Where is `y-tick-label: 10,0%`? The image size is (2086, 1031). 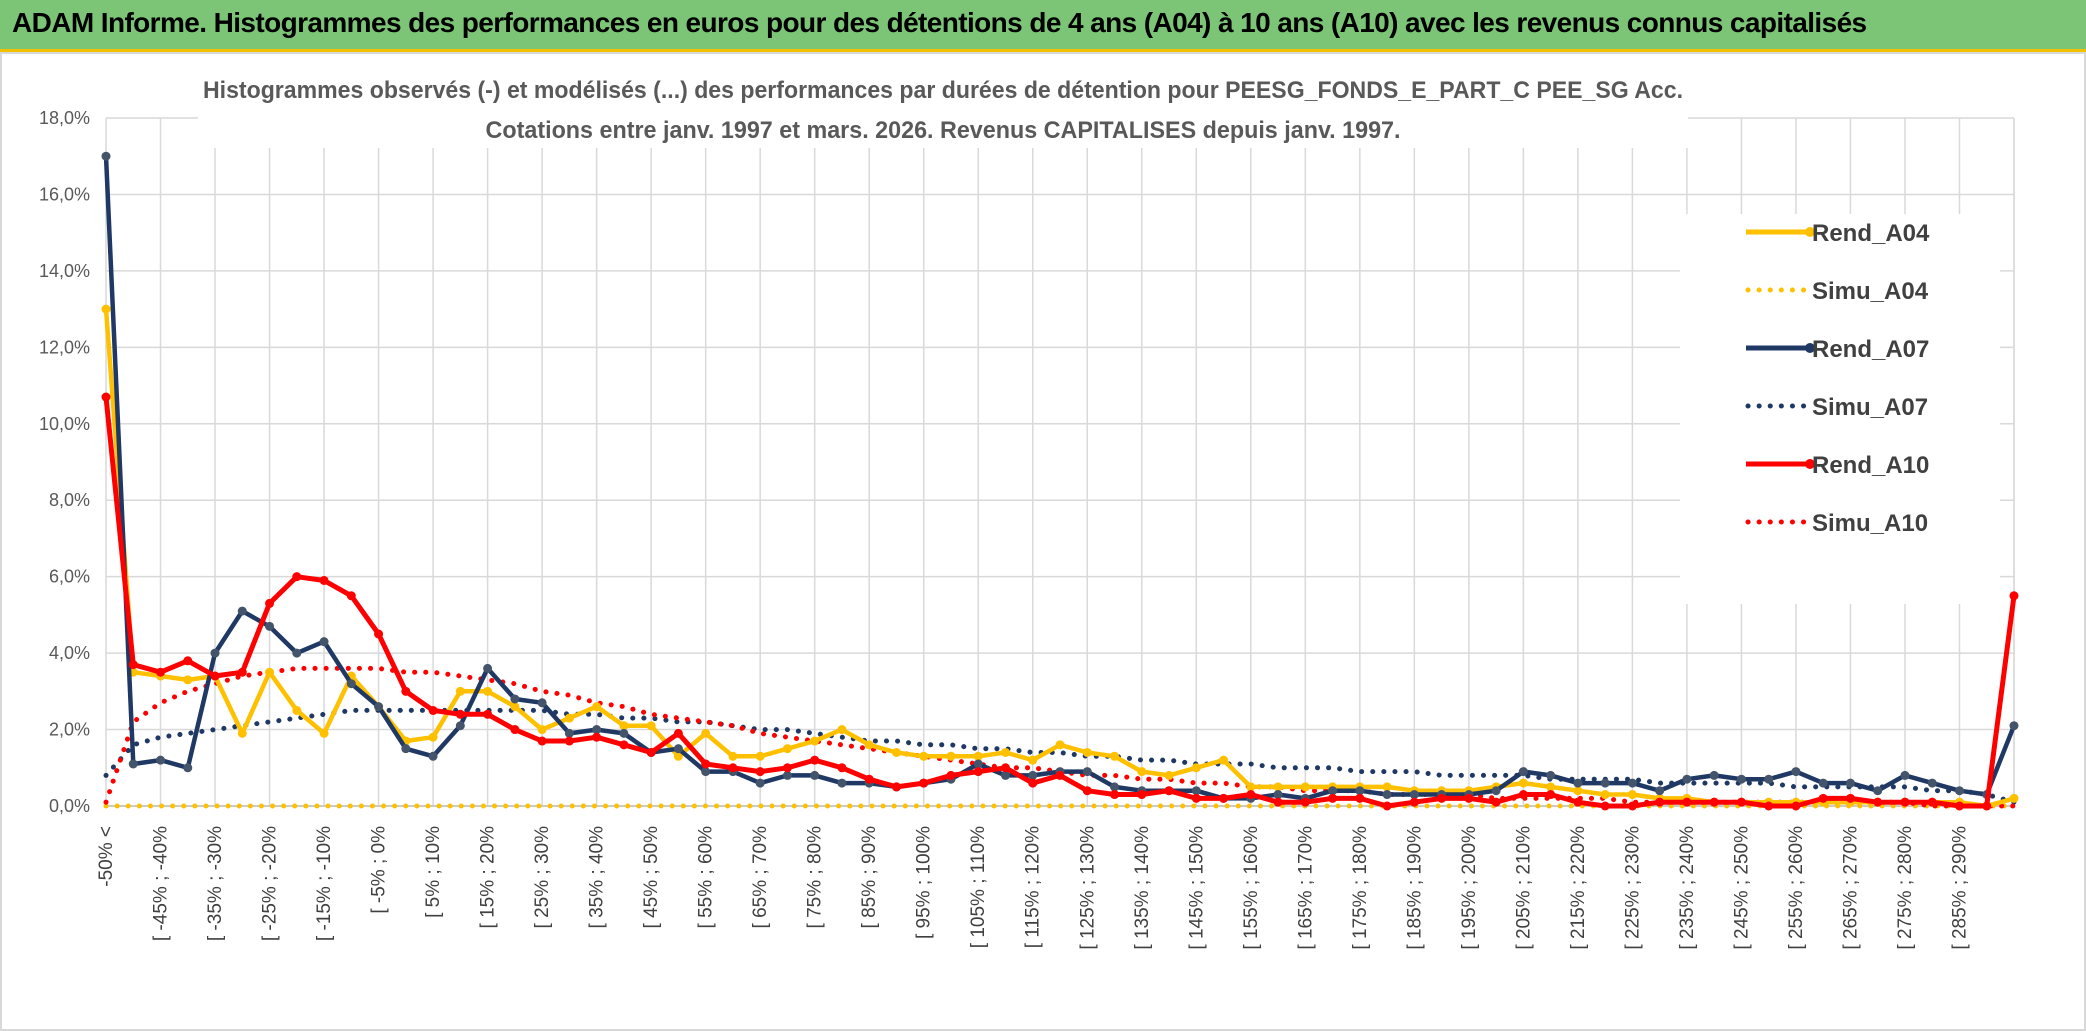
y-tick-label: 10,0% is located at coordinates (64, 424).